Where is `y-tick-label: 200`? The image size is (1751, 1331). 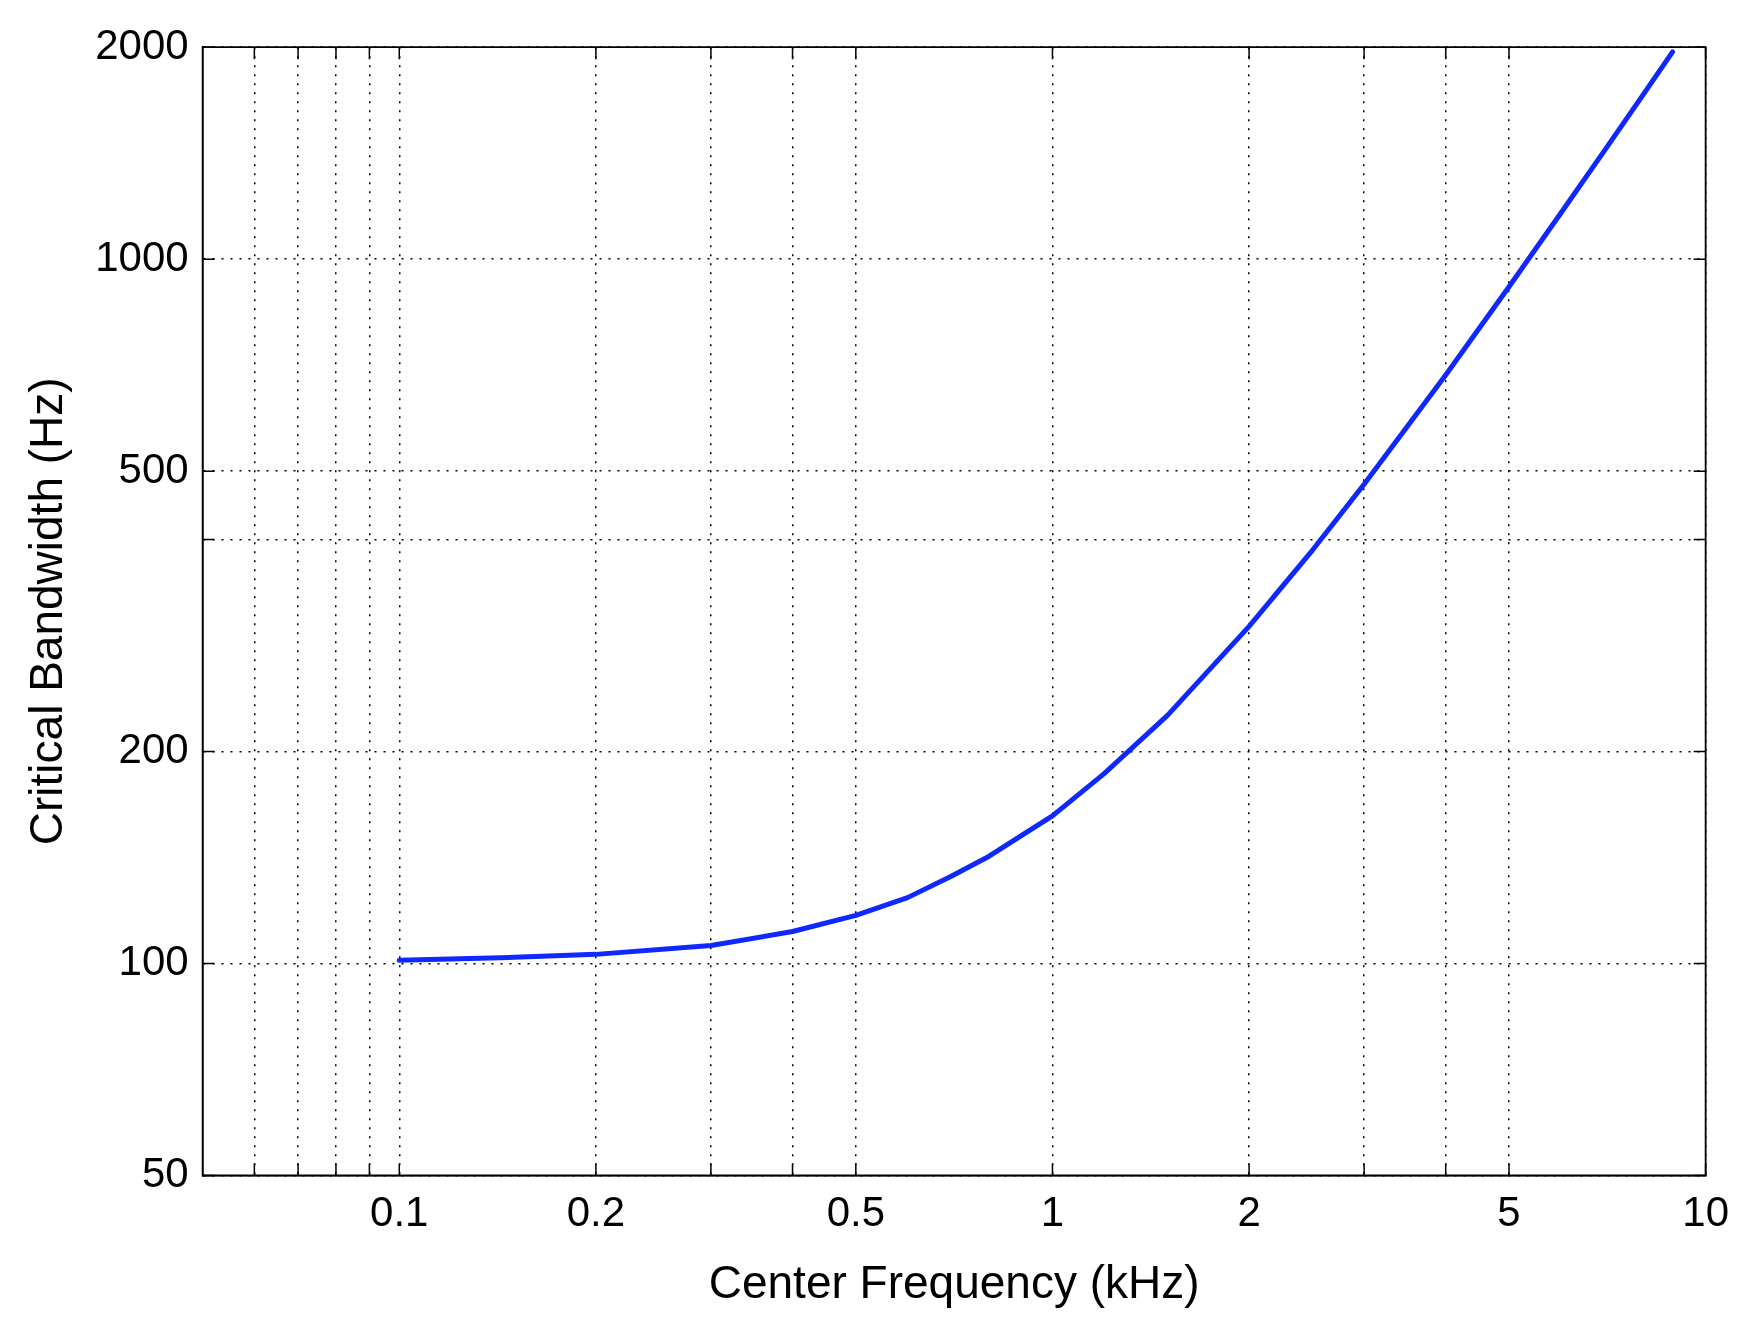 y-tick-label: 200 is located at coordinates (153, 748).